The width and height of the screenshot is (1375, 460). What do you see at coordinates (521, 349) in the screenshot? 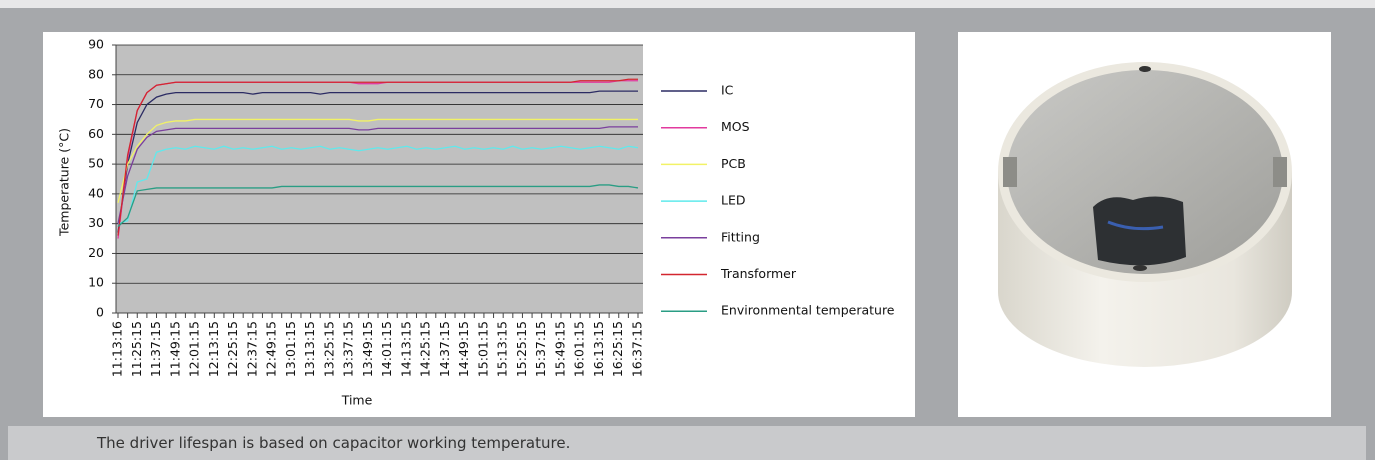
I see `x-tick-label: 15:25:15` at bounding box center [521, 349].